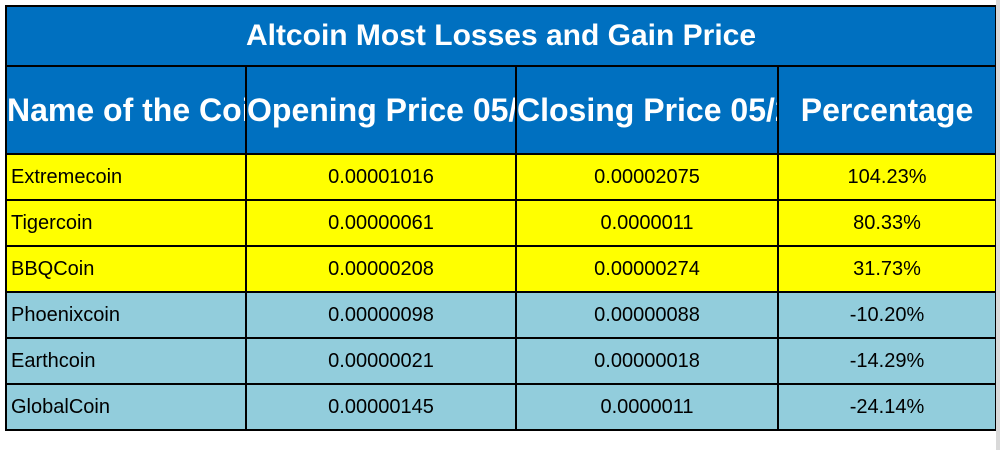 The height and width of the screenshot is (450, 1000). I want to click on table-row: Earthcoin 0.00000021 0.00000018 -14.29%, so click(501, 361).